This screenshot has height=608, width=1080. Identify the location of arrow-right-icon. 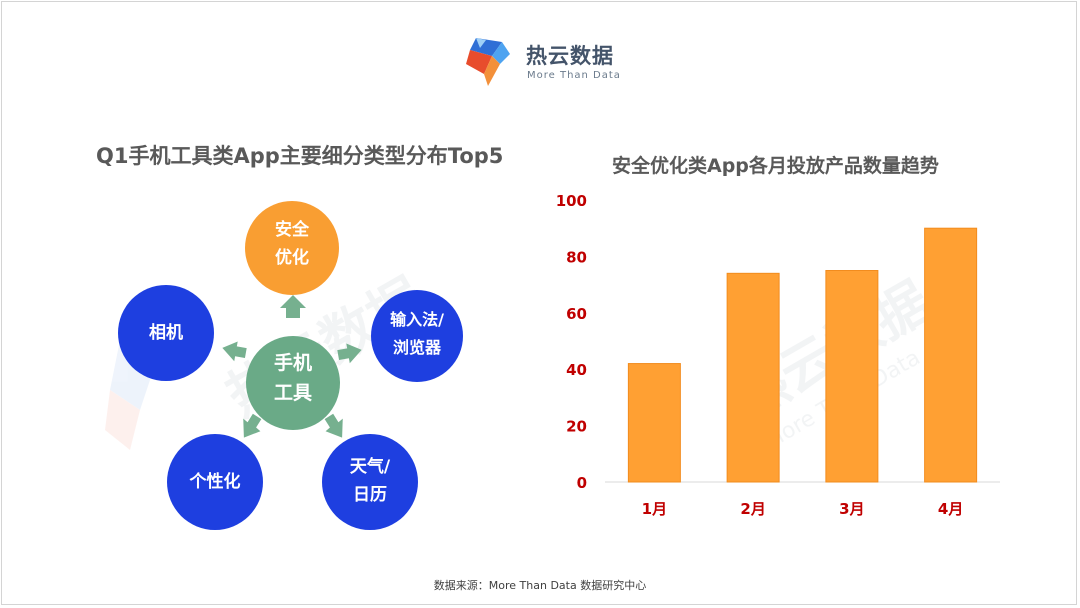
(349, 353).